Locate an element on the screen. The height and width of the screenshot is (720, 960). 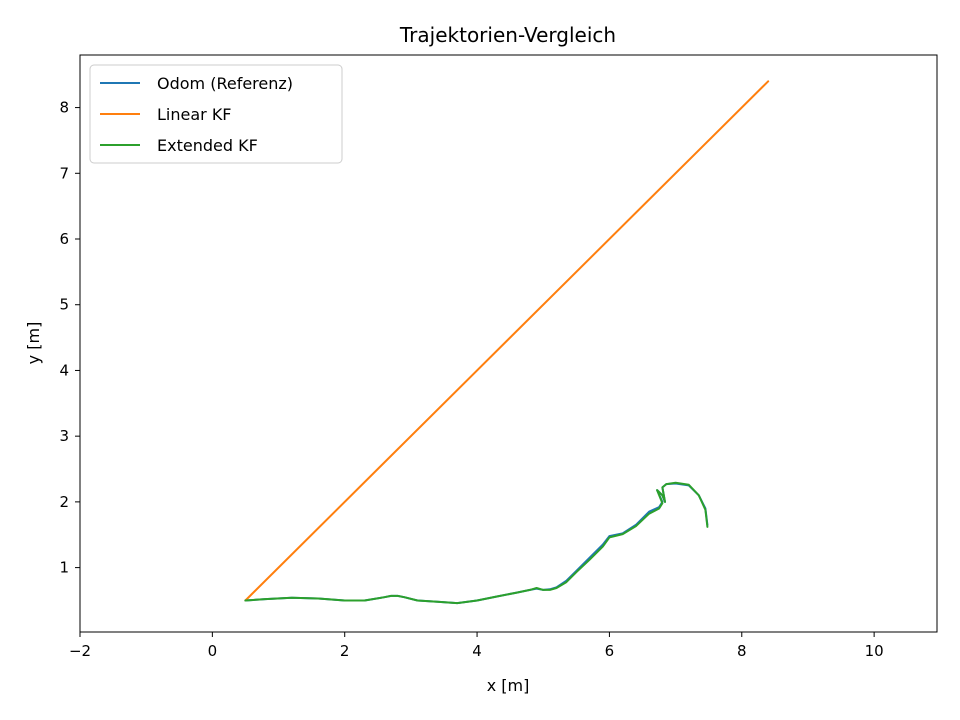
legend: Odom (Referenz) Linear KF Extended KF is located at coordinates (216, 114).